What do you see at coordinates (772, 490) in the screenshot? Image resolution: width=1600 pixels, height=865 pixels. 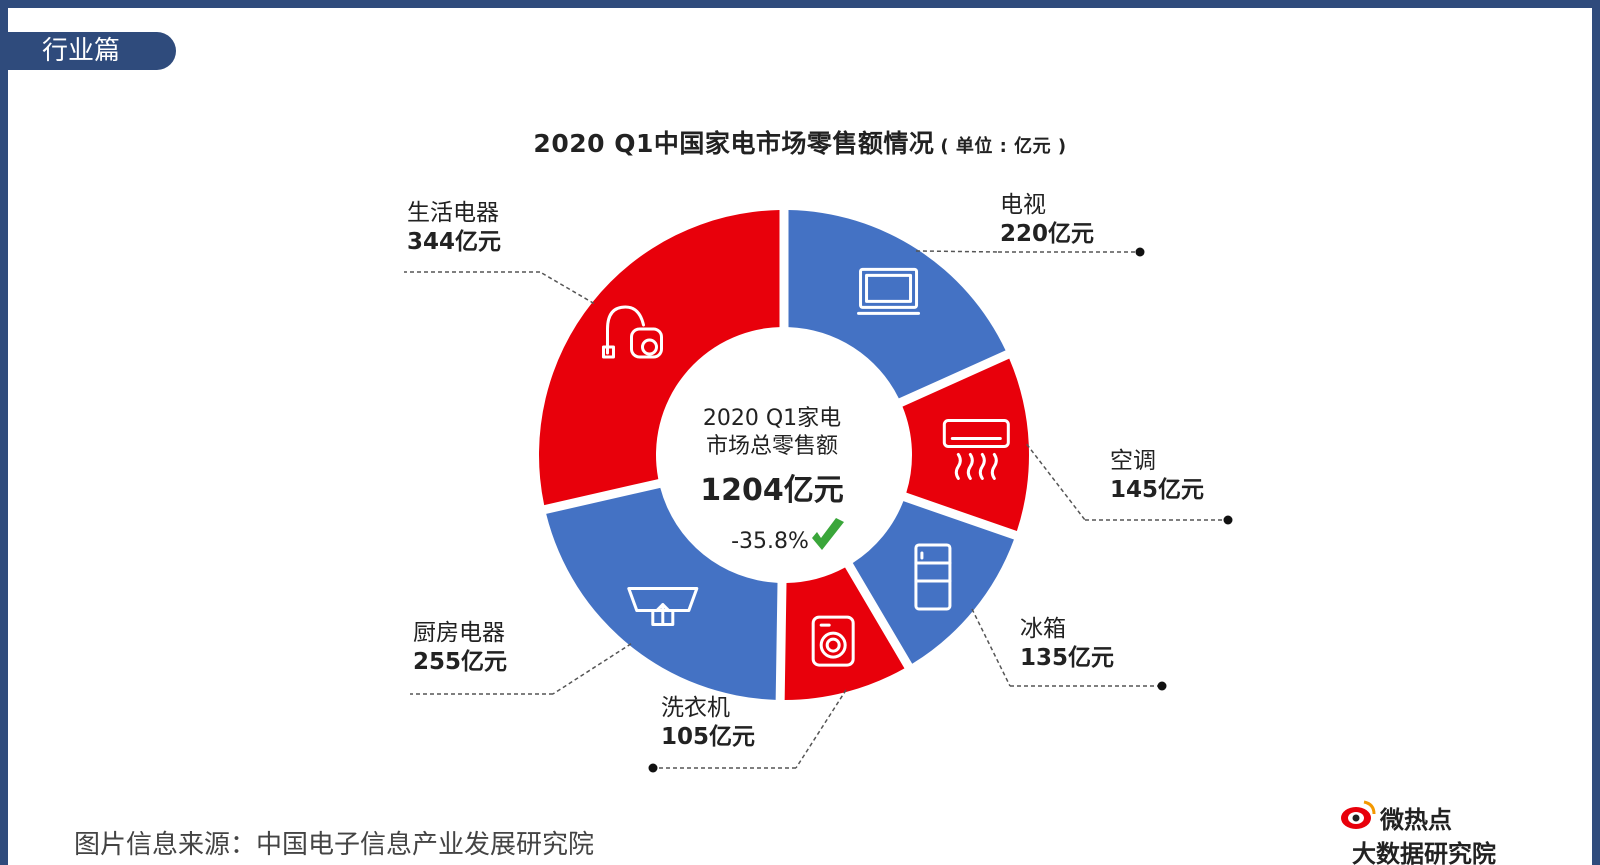 I see `center-total: 1204亿元` at bounding box center [772, 490].